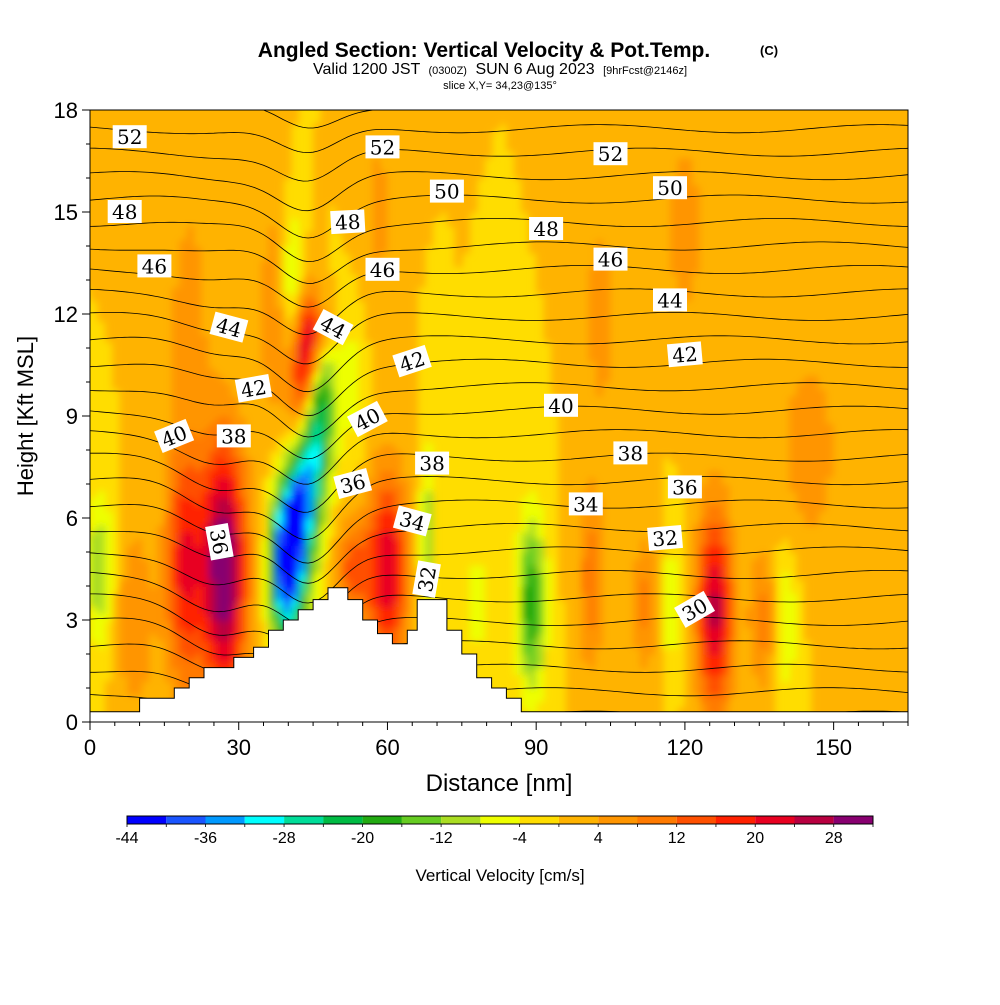 This screenshot has width=1000, height=1005. Describe the element at coordinates (598, 838) in the screenshot. I see `colorbar-tick-label: 4` at that location.